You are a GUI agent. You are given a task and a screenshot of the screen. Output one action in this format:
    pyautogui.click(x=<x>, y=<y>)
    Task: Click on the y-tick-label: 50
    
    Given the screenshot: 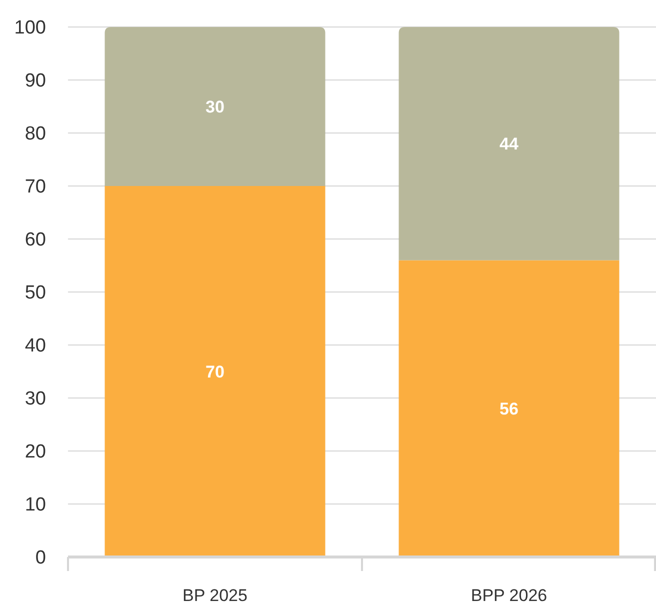 What is the action you would take?
    pyautogui.click(x=35, y=293)
    